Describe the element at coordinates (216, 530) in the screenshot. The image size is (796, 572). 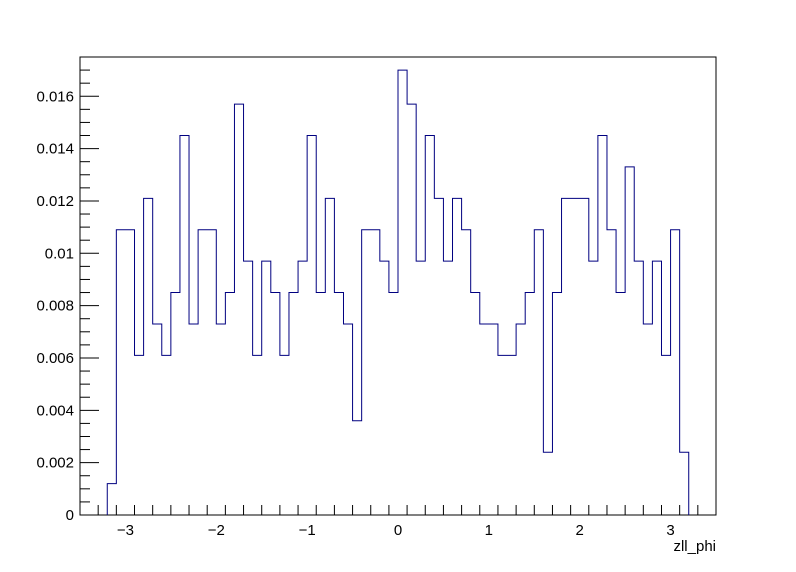
I see `x-tick-label: −2` at that location.